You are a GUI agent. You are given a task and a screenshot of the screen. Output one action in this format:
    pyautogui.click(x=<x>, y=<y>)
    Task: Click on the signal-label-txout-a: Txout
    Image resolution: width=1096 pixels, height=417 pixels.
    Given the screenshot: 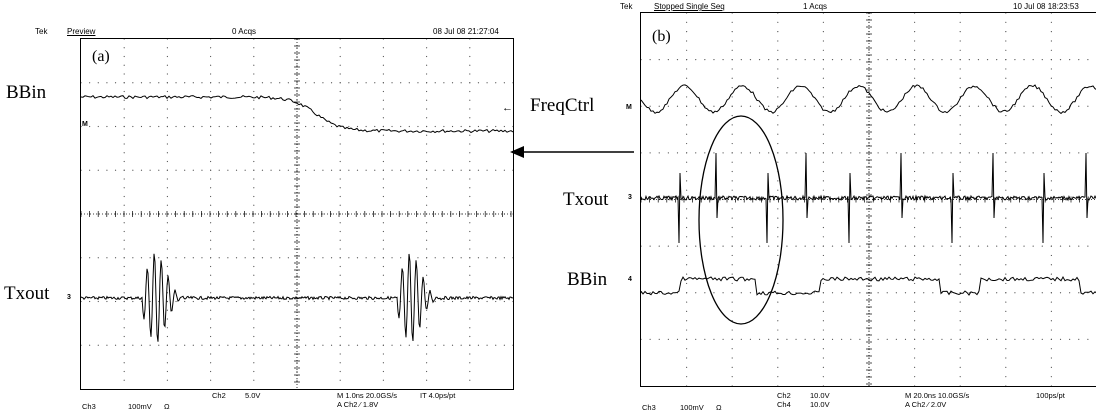 What is the action you would take?
    pyautogui.click(x=27, y=293)
    